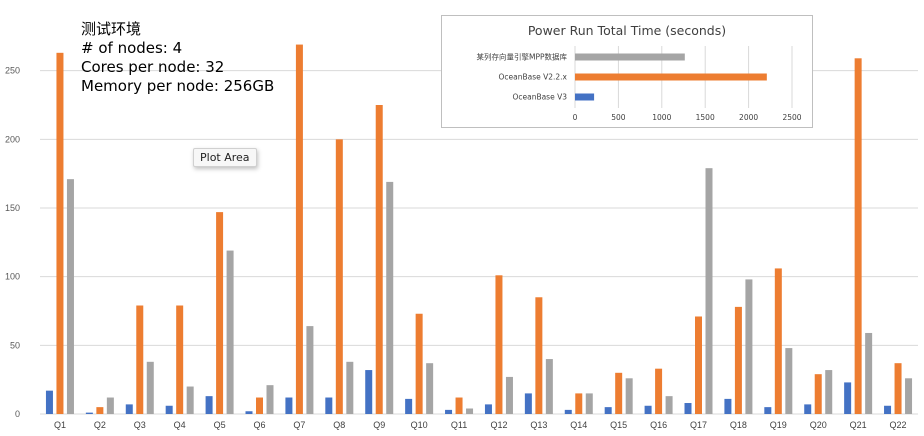  I want to click on bar-q2-s1, so click(89, 413).